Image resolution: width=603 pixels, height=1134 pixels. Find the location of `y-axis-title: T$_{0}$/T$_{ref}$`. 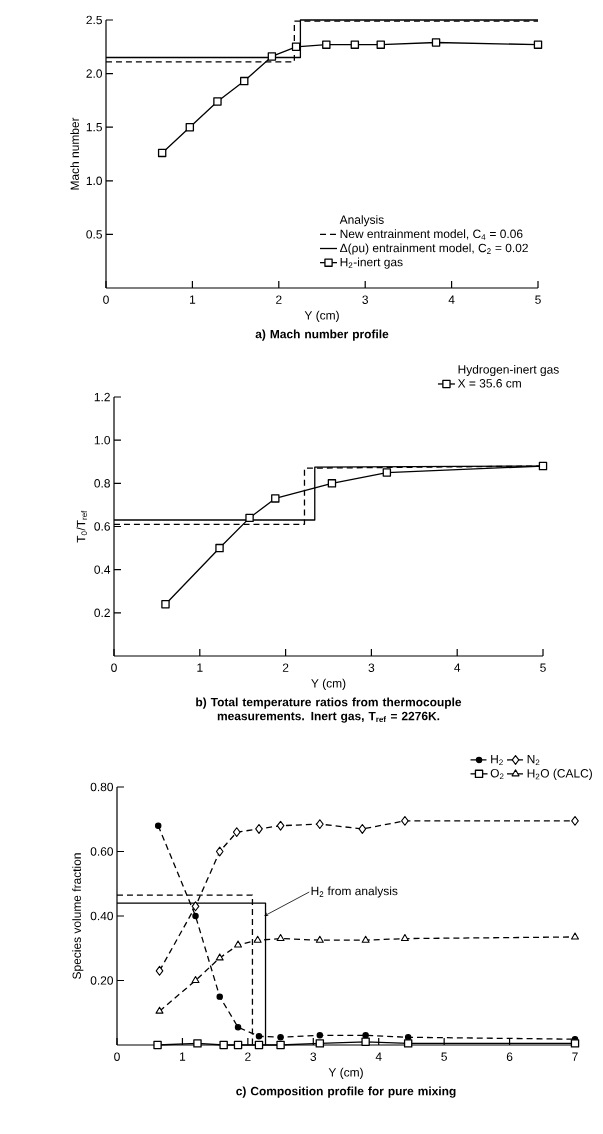

y-axis-title: T$_{0}$/T$_{ref}$ is located at coordinates (82, 526).